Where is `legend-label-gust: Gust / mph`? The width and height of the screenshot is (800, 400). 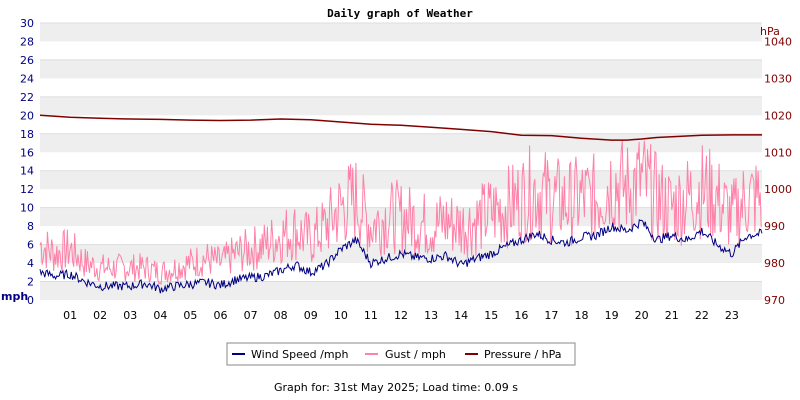
legend-label-gust: Gust / mph is located at coordinates (415, 354).